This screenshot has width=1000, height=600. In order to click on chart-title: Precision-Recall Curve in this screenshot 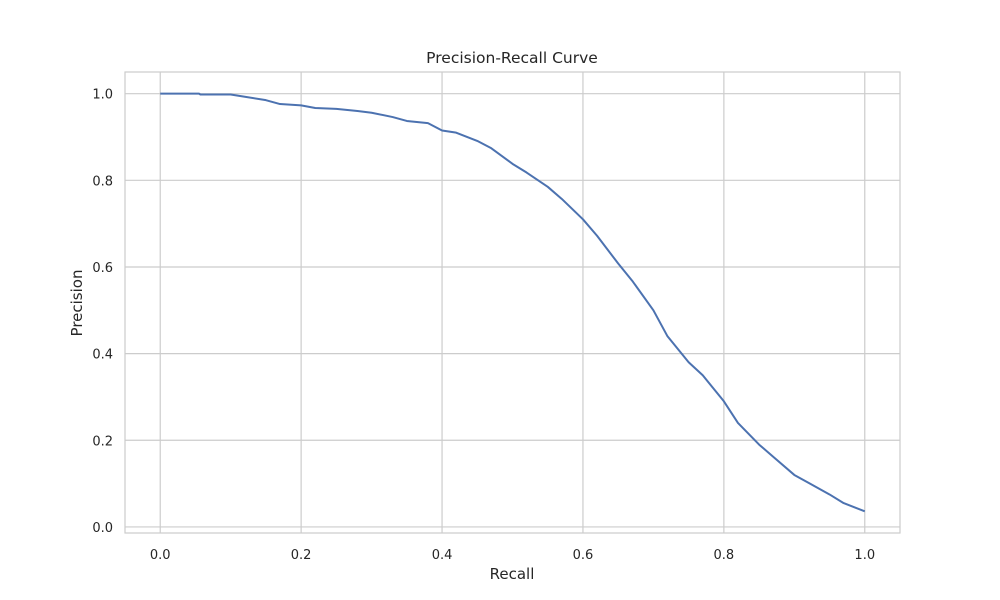, I will do `click(512, 58)`.